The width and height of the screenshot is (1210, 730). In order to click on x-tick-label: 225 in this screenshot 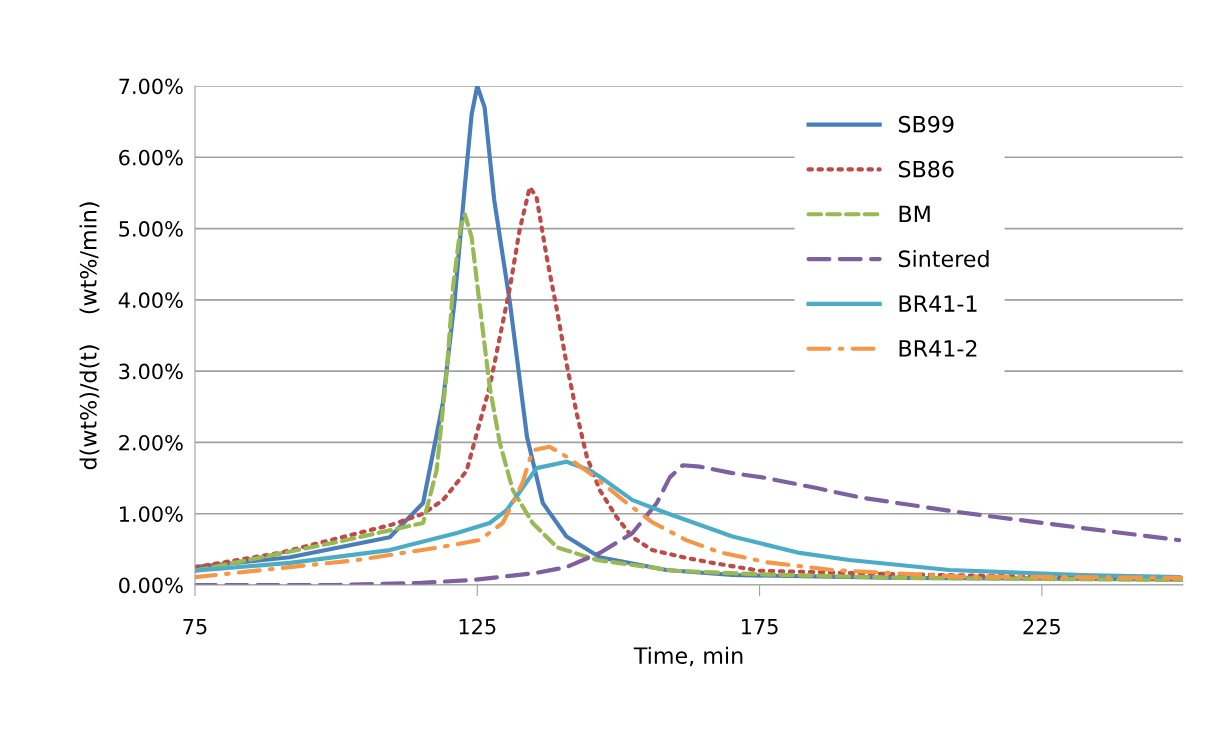, I will do `click(1041, 626)`.